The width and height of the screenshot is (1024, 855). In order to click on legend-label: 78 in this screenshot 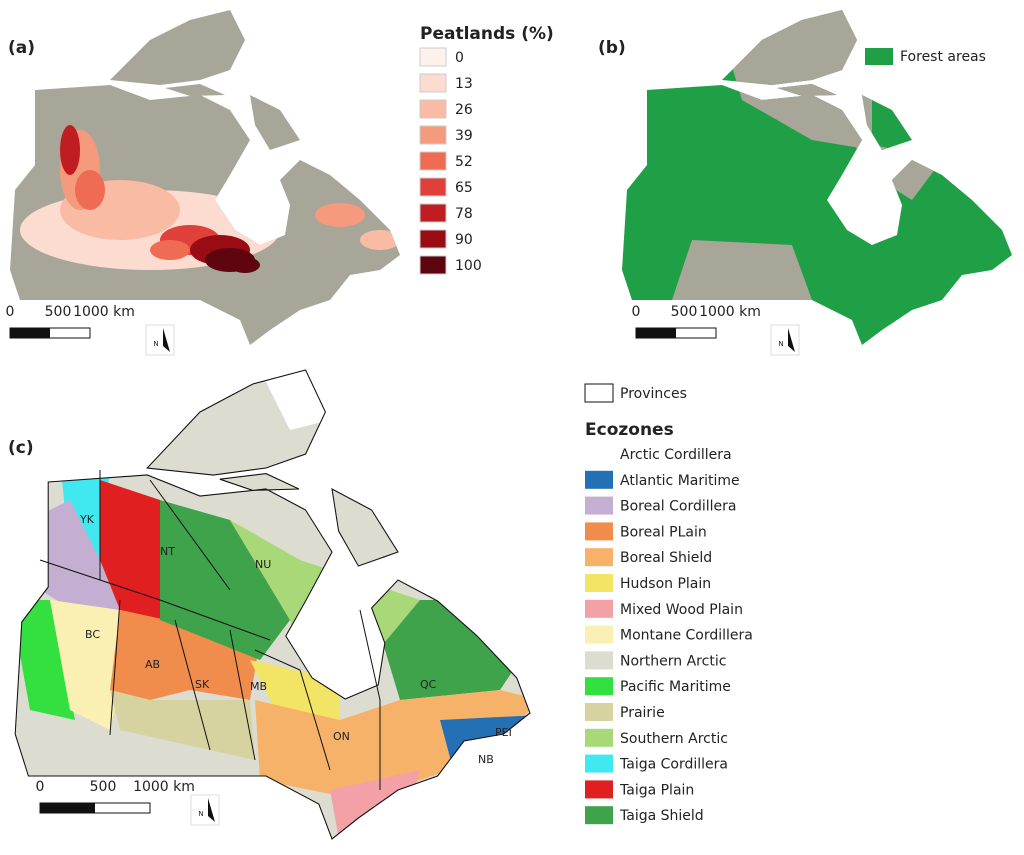, I will do `click(464, 214)`.